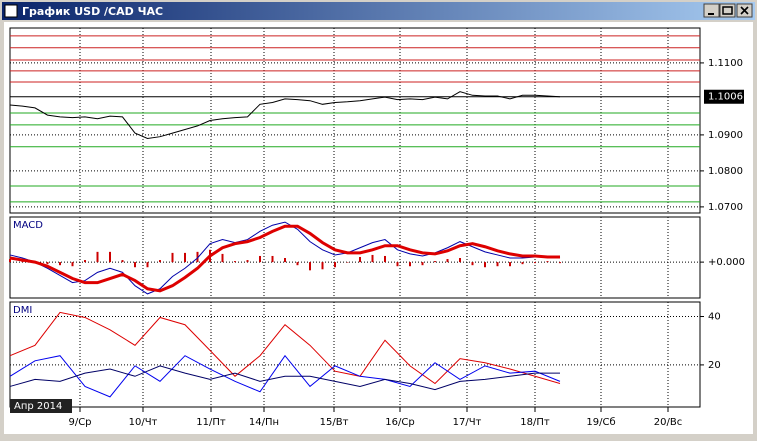 The height and width of the screenshot is (441, 757). Describe the element at coordinates (725, 63) in the screenshot. I see `y-tick-label: 1.1100` at that location.